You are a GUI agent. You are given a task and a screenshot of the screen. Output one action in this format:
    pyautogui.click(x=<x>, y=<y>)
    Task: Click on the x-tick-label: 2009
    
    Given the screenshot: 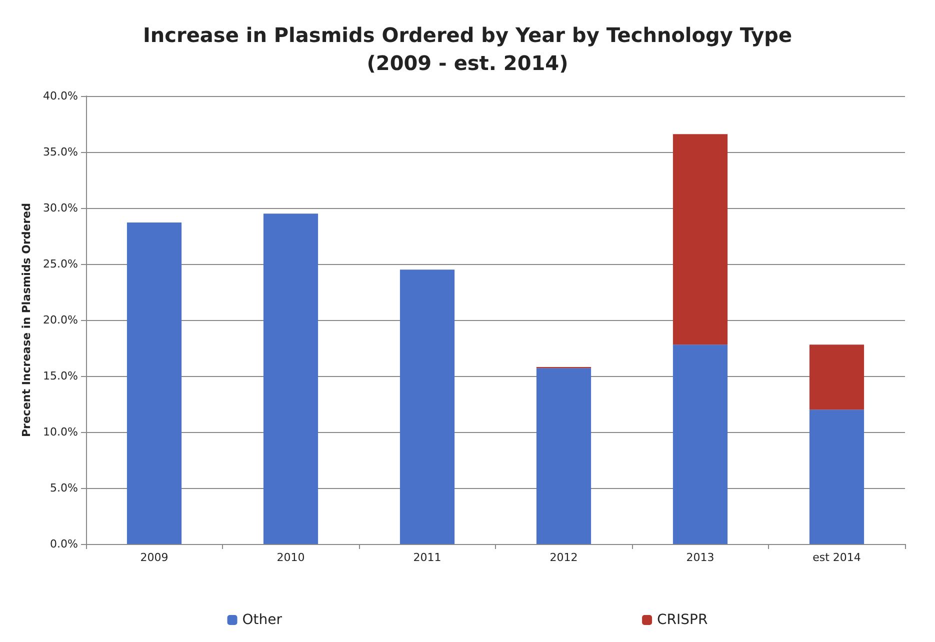 What is the action you would take?
    pyautogui.click(x=154, y=557)
    